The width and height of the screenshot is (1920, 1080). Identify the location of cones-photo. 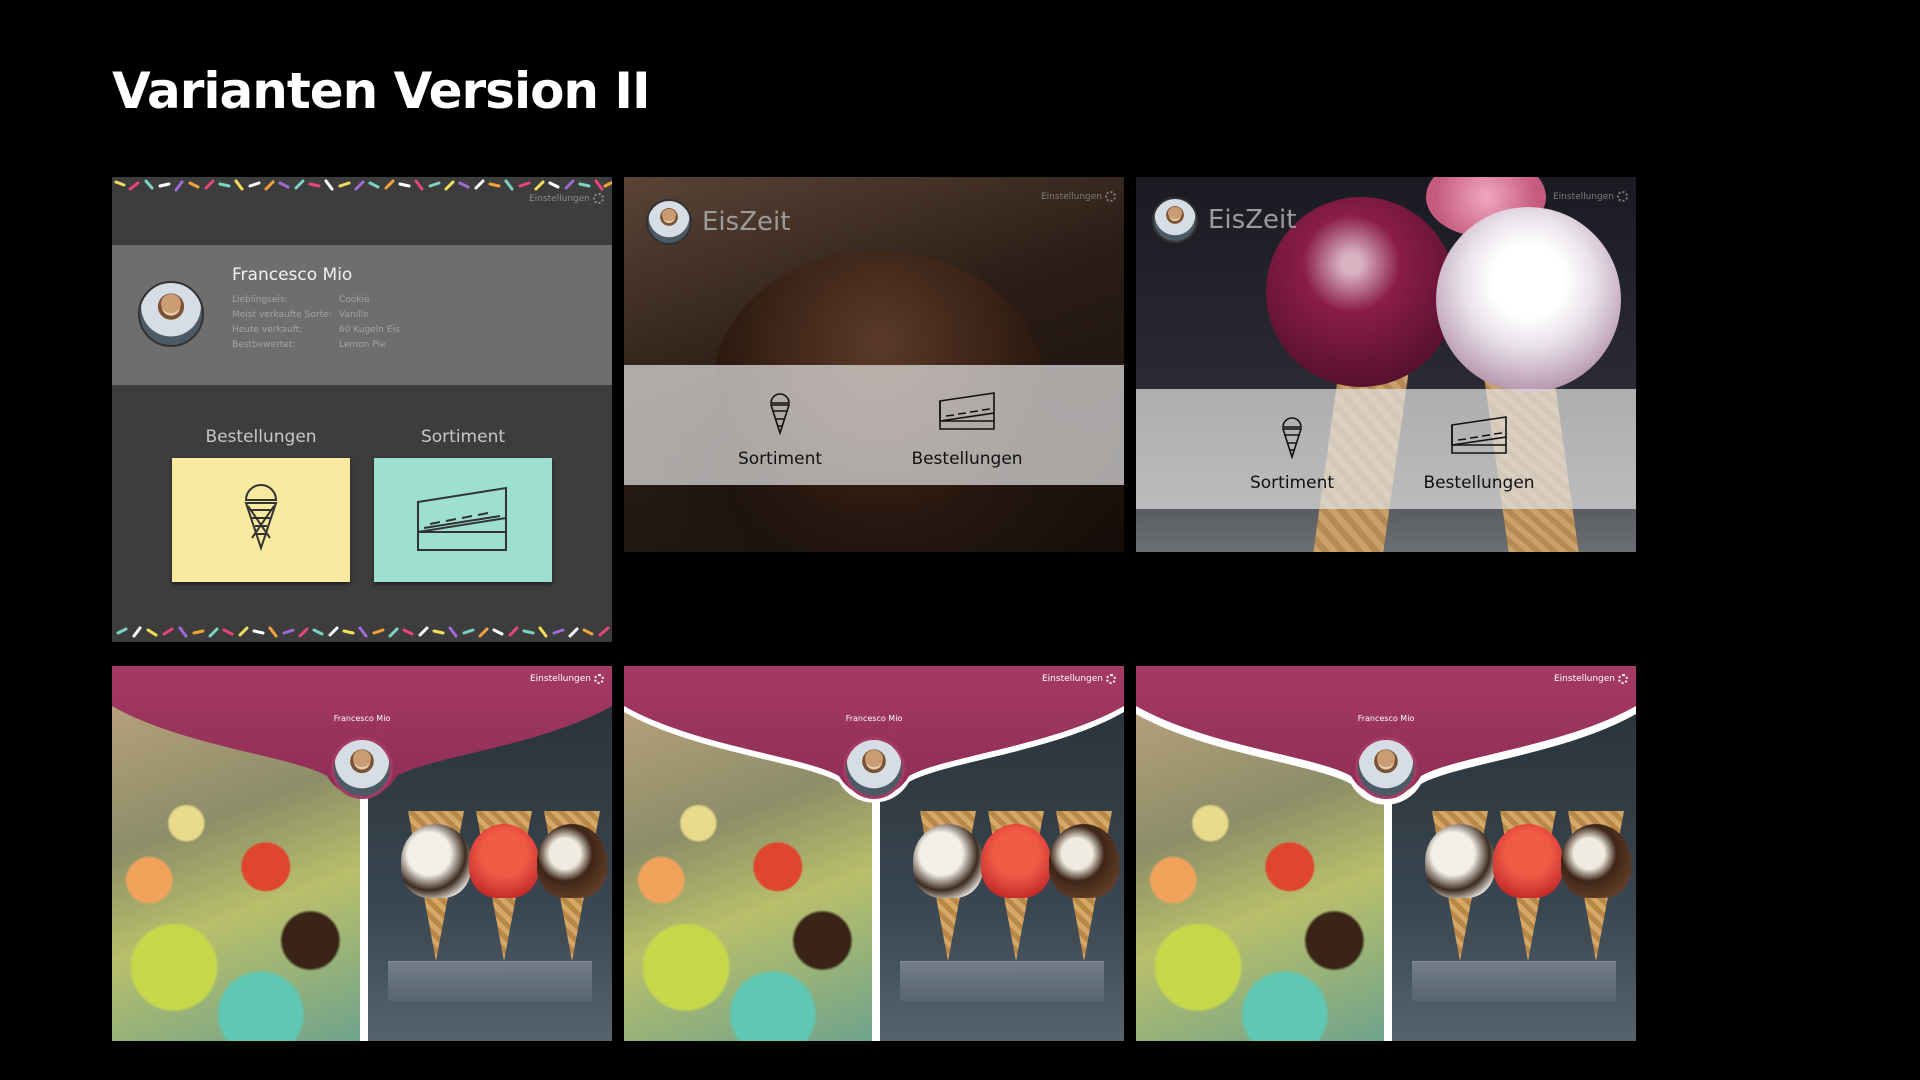
(1514, 873).